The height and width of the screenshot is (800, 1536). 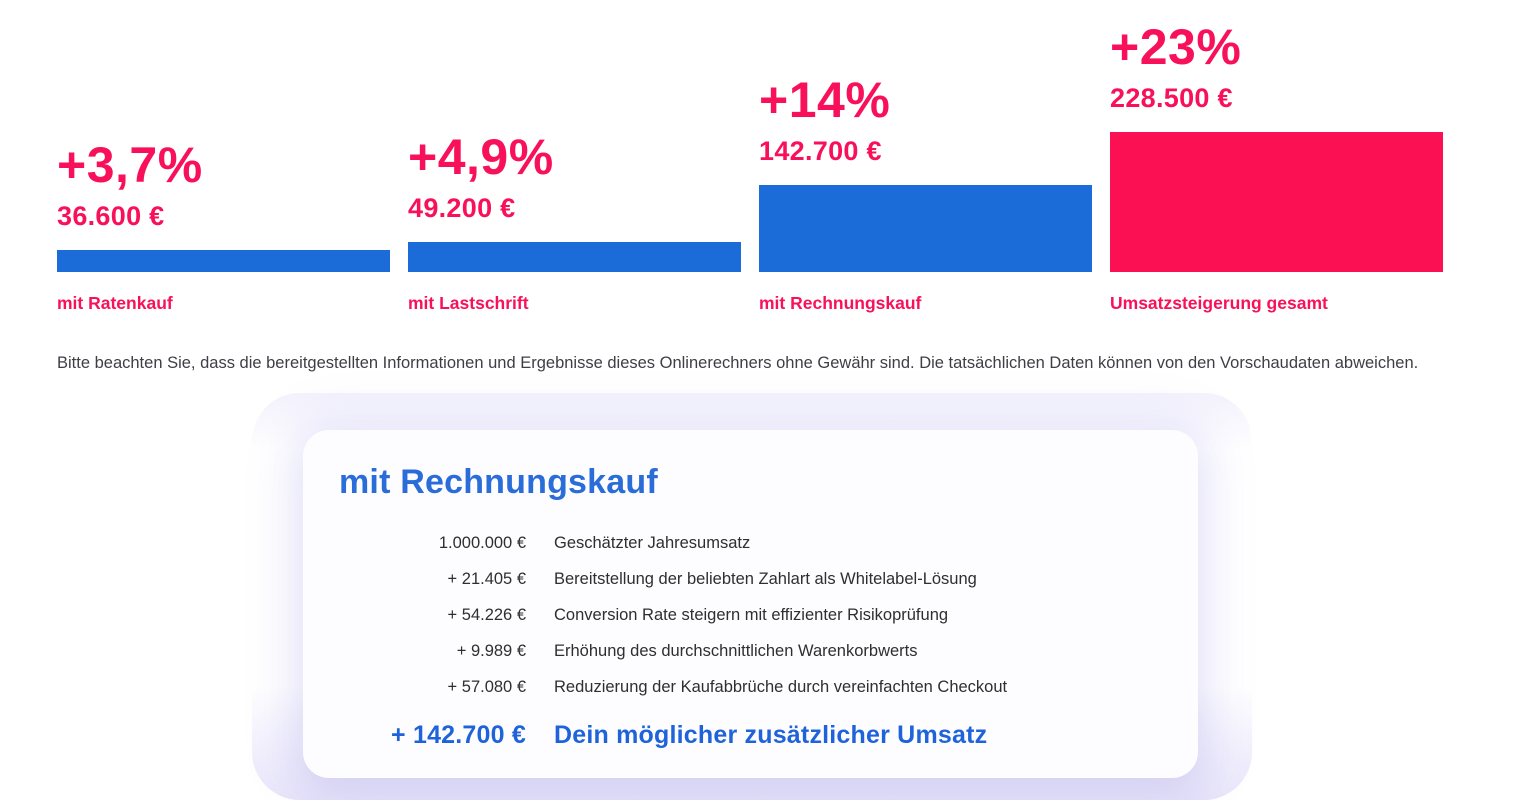 What do you see at coordinates (462, 208) in the screenshot?
I see `amount-value: 49.200 €` at bounding box center [462, 208].